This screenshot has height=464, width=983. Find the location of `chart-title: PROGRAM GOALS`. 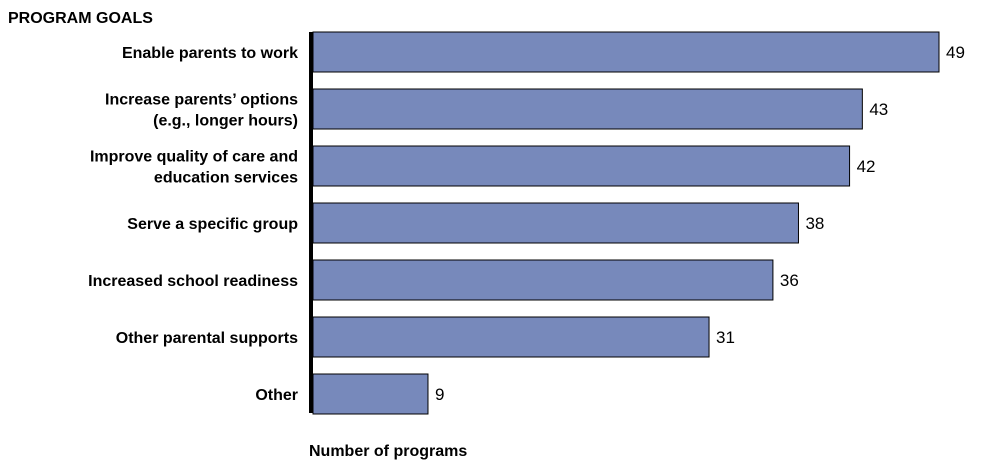

chart-title: PROGRAM GOALS is located at coordinates (80, 18).